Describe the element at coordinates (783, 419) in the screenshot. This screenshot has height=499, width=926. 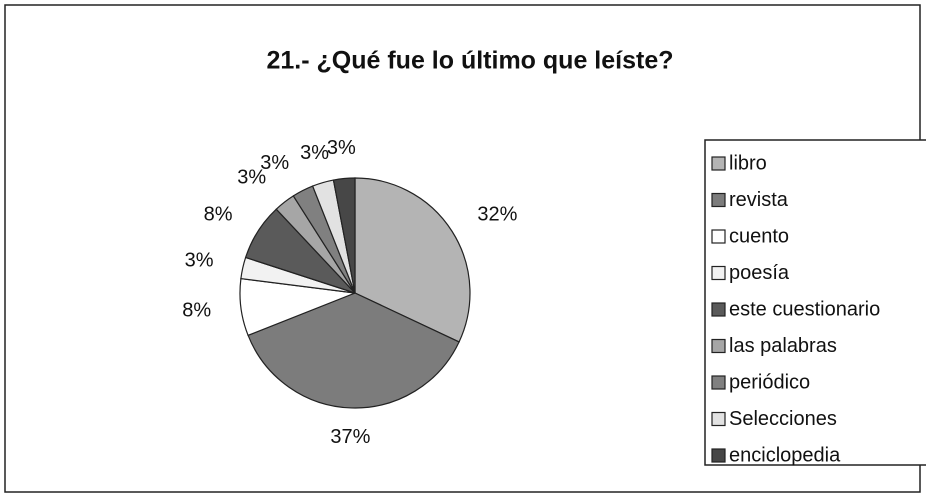
I see `legend-label: Selecciones` at that location.